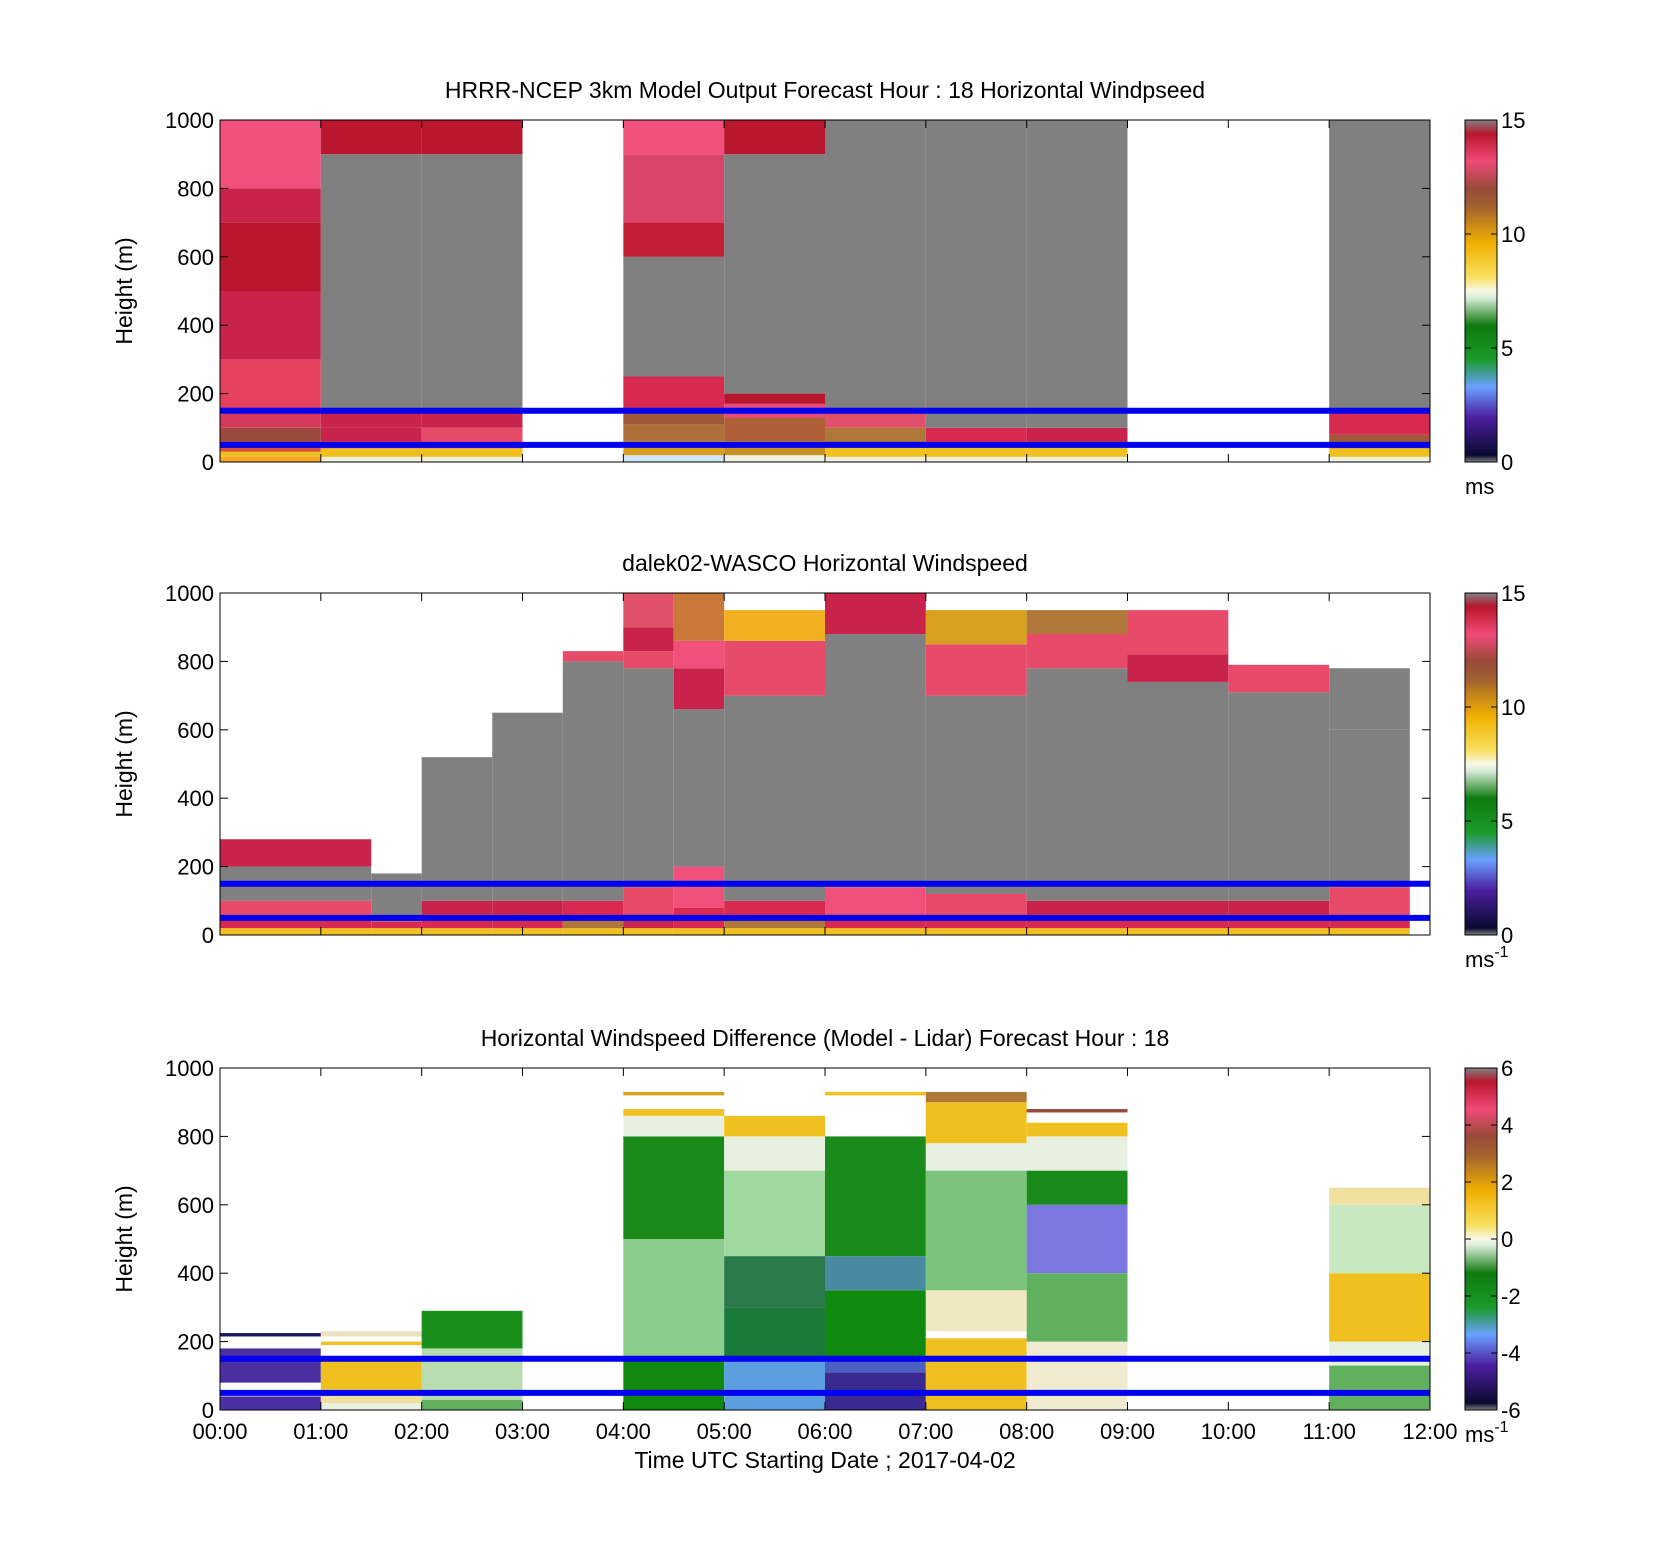 This screenshot has width=1680, height=1561. I want to click on colorbar-unit-exponent: -1, so click(1501, 952).